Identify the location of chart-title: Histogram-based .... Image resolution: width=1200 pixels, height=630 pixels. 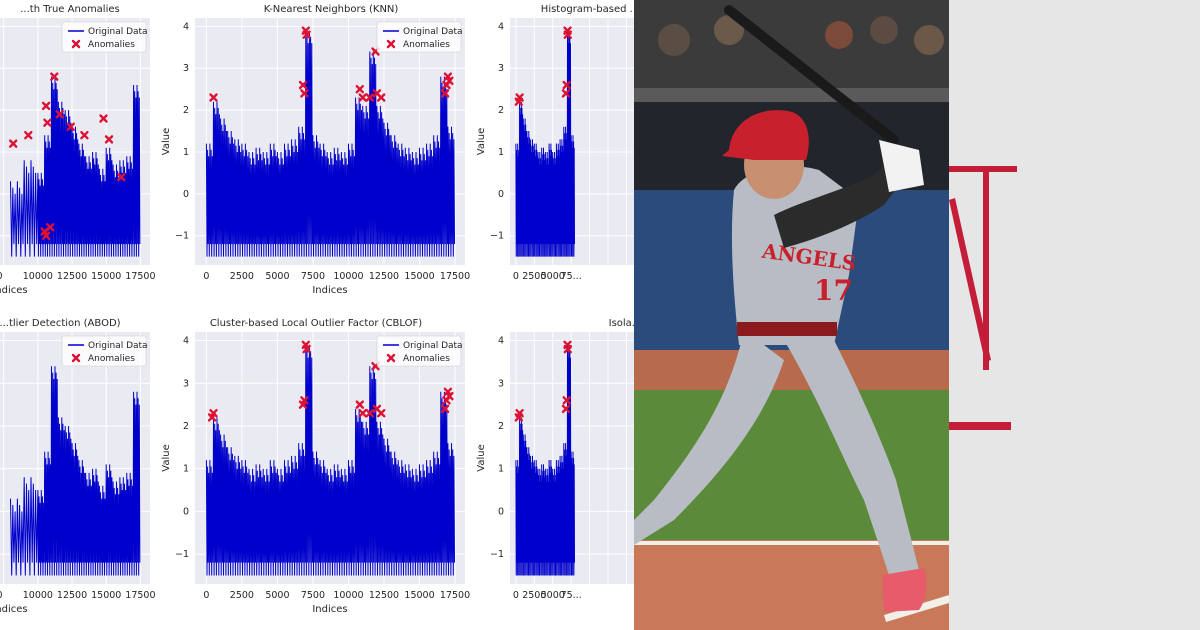
(587, 9).